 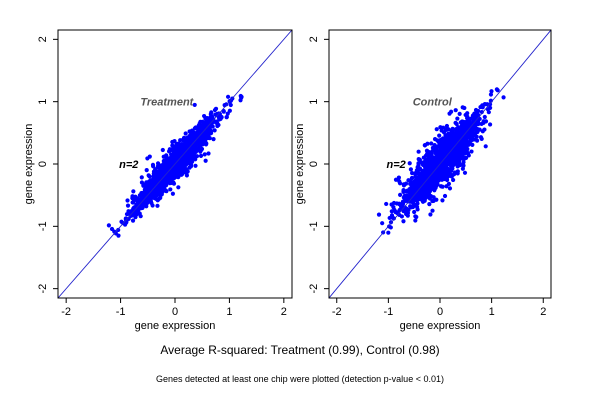 What do you see at coordinates (66, 312) in the screenshot?
I see `x-tick-label: -2` at bounding box center [66, 312].